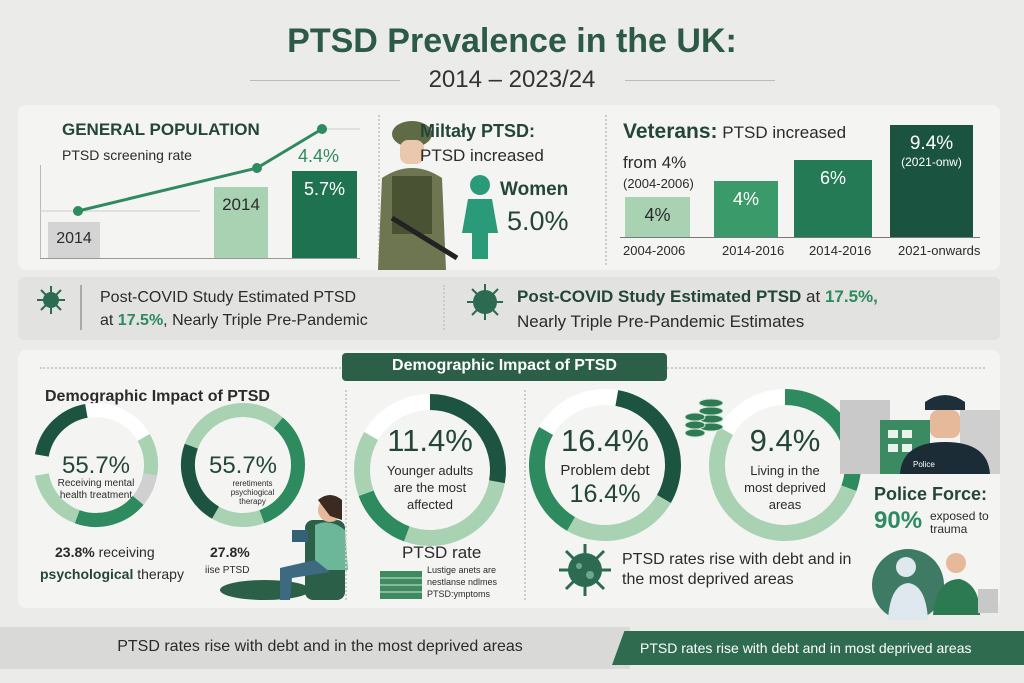  I want to click on stat1-line2: psychological therapy, so click(112, 574).